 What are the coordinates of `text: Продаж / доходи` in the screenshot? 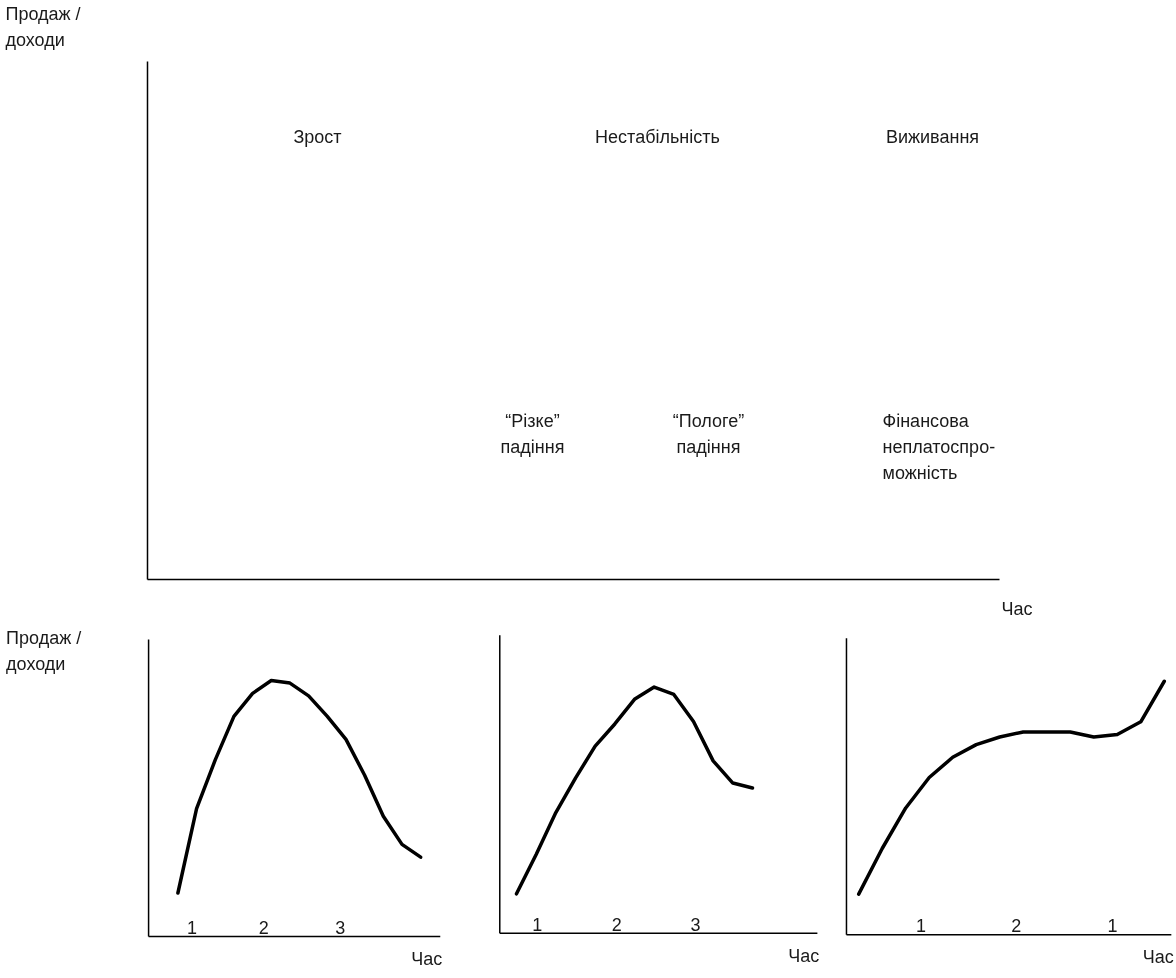 It's located at (43, 26).